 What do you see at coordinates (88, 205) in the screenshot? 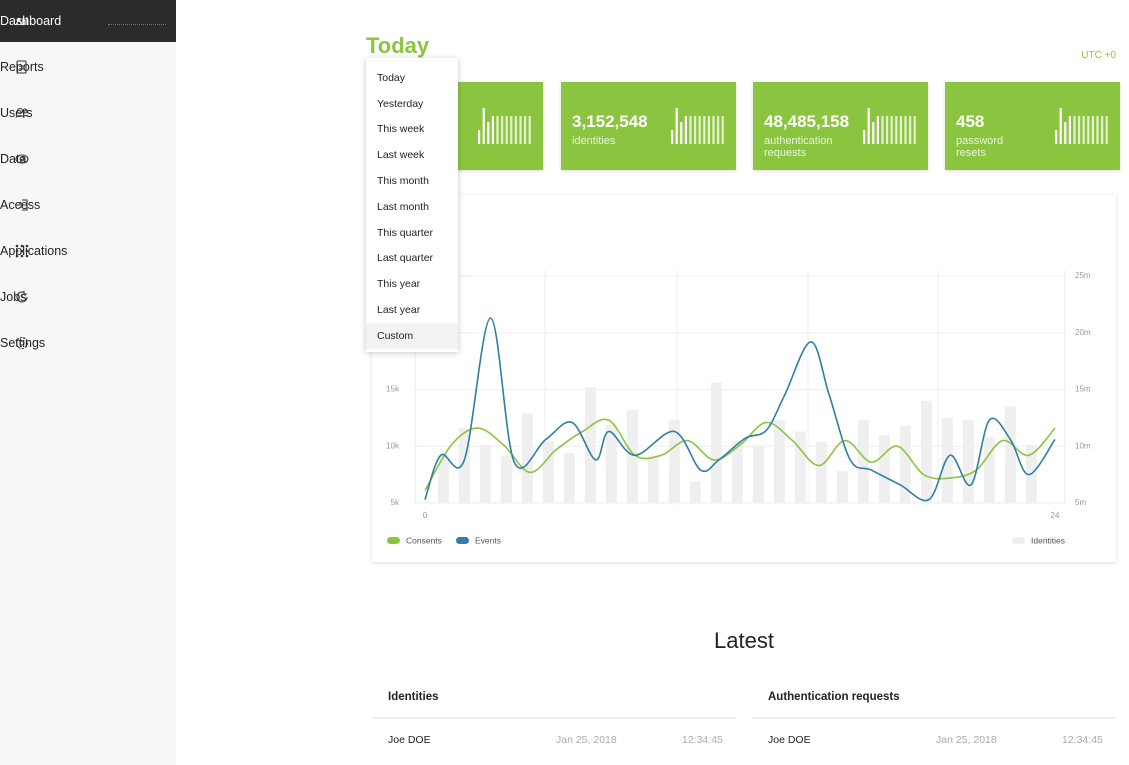
I see `nav-item: Access` at bounding box center [88, 205].